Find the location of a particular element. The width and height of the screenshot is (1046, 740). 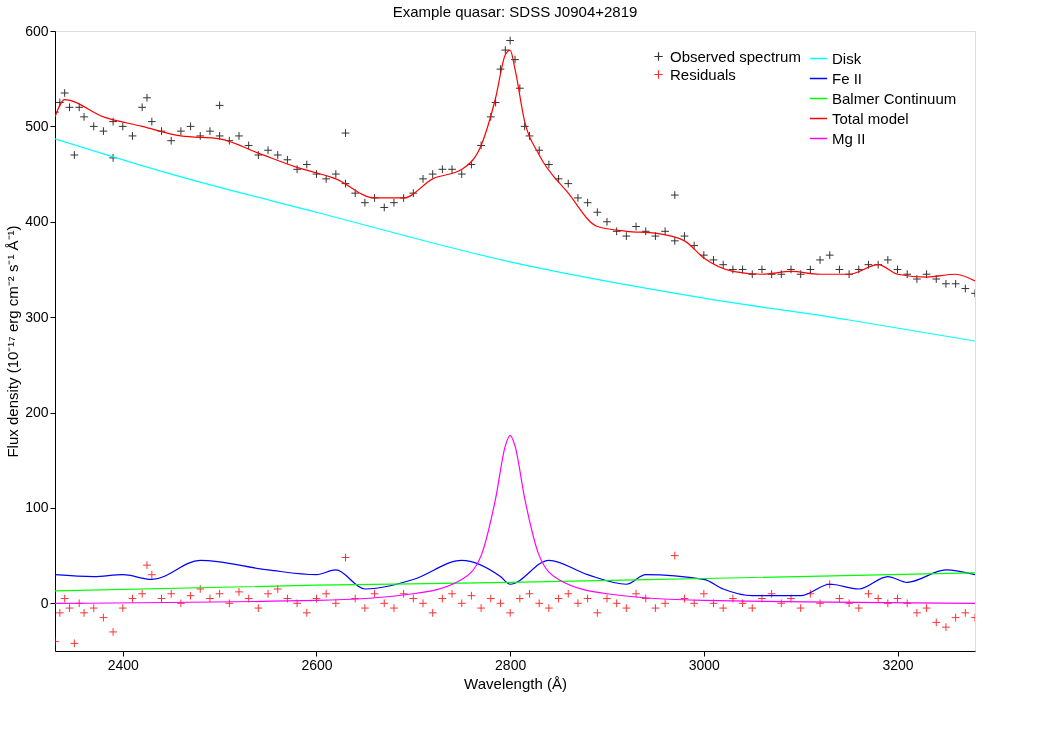

x-tick-label: 3200 is located at coordinates (898, 664).